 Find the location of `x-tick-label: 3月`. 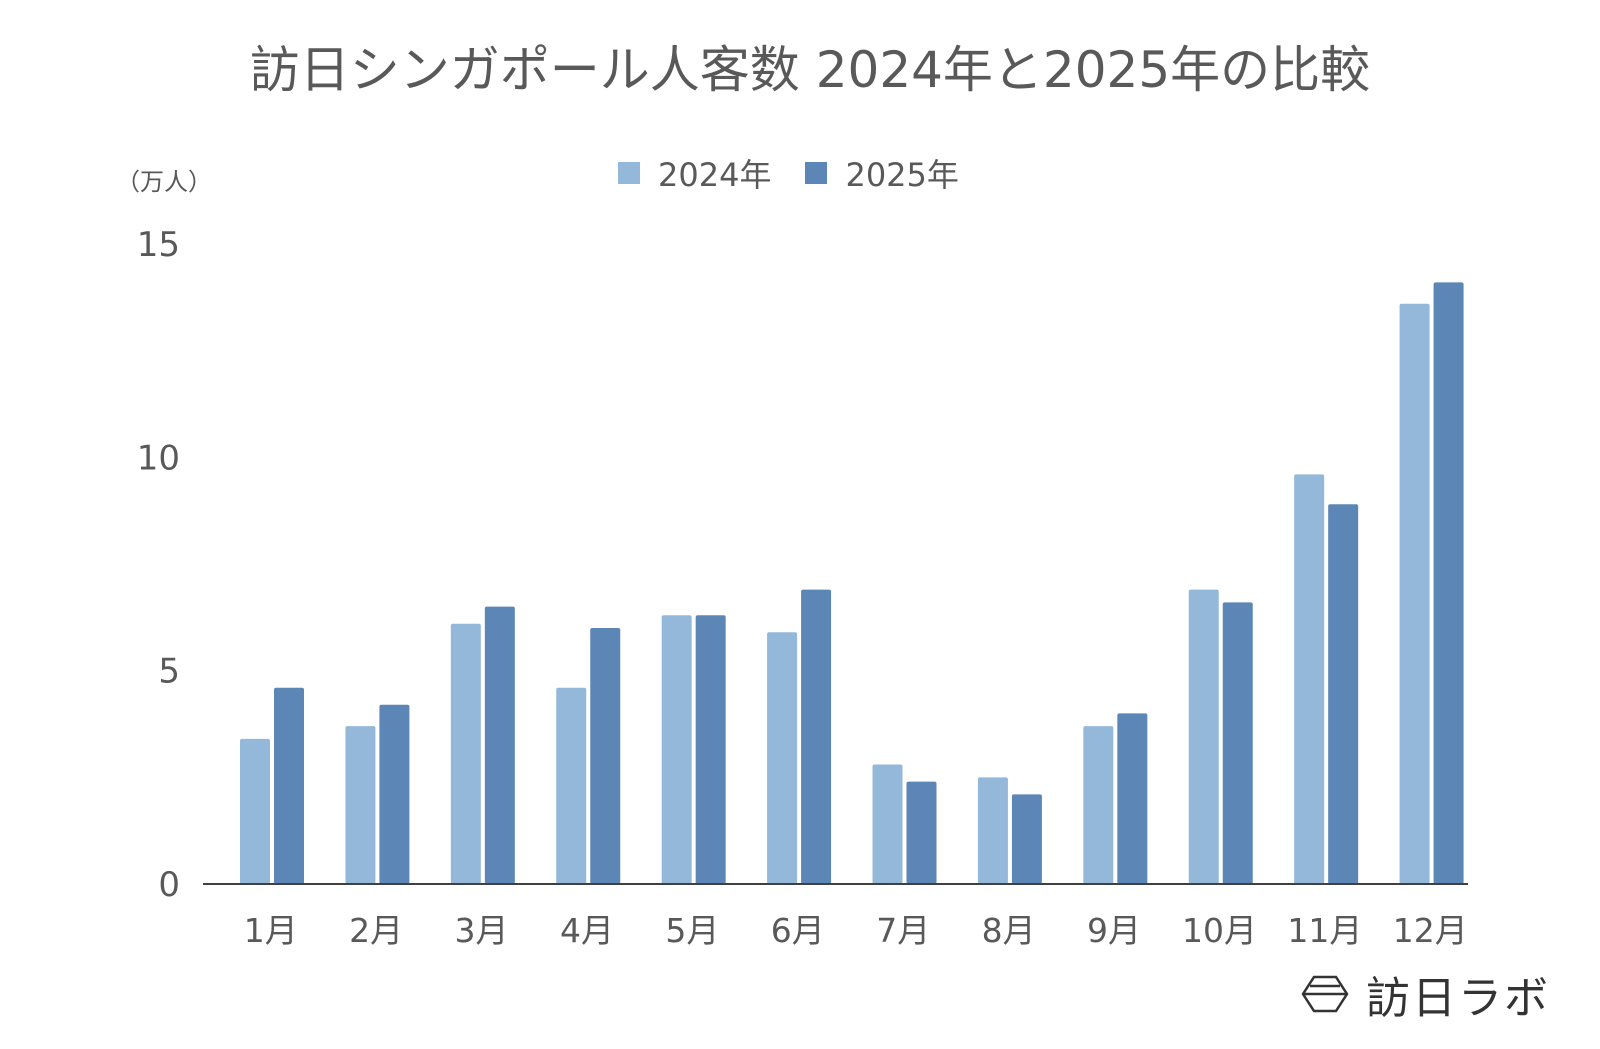

x-tick-label: 3月 is located at coordinates (482, 930).